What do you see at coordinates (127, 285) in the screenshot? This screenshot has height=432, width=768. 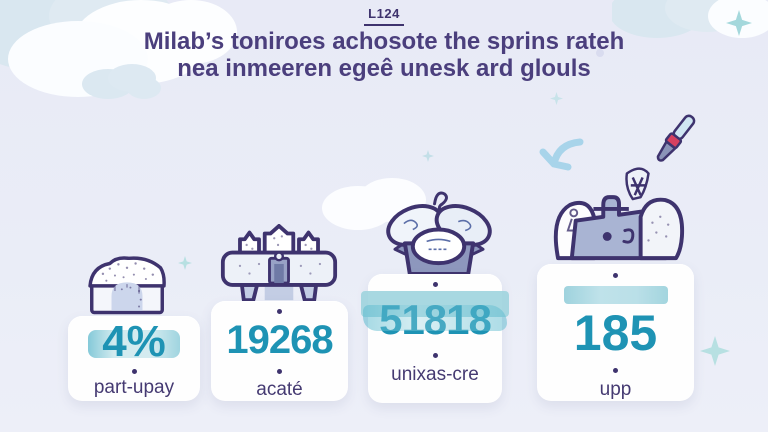 I see `arch-pastry-illustration` at bounding box center [127, 285].